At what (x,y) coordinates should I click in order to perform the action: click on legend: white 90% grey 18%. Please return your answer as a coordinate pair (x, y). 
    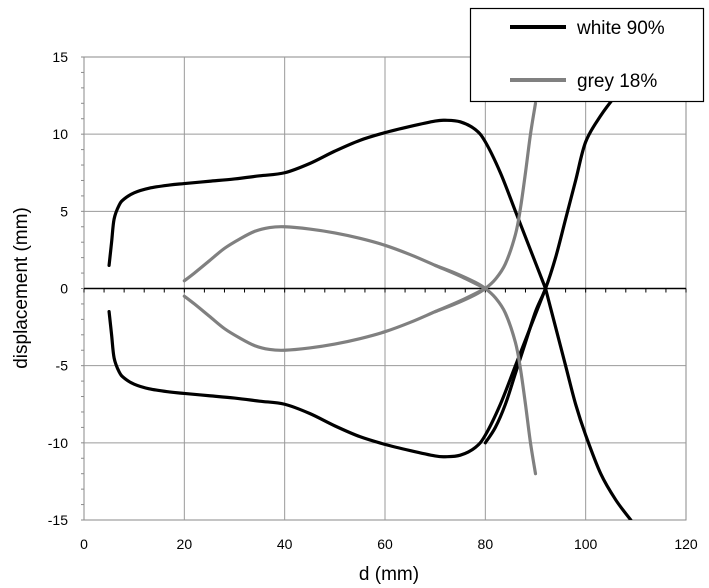
    Looking at the image, I should click on (587, 55).